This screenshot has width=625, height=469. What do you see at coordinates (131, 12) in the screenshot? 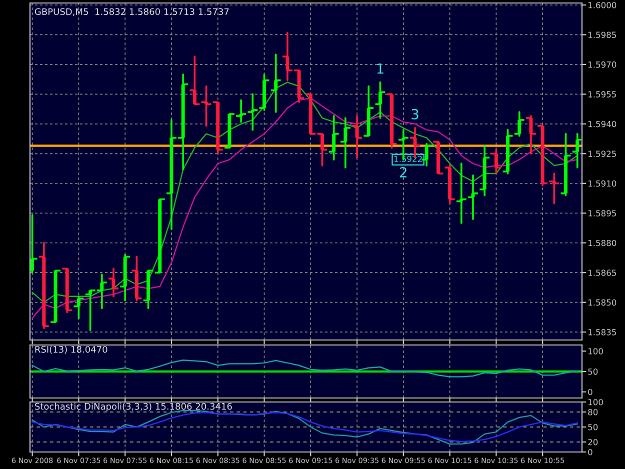
I see `text: GBPUSD,M5 1.5832 1.5860 1.5713 1.5737` at bounding box center [131, 12].